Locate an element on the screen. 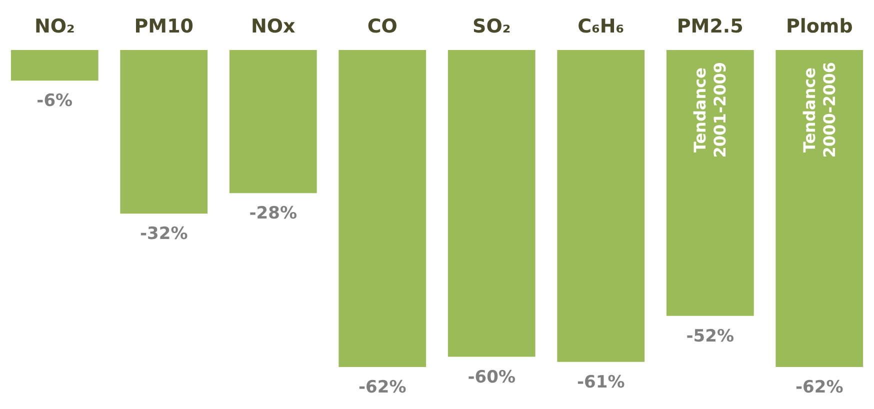 Image resolution: width=874 pixels, height=409 pixels. x-tick-label: CO is located at coordinates (382, 27).